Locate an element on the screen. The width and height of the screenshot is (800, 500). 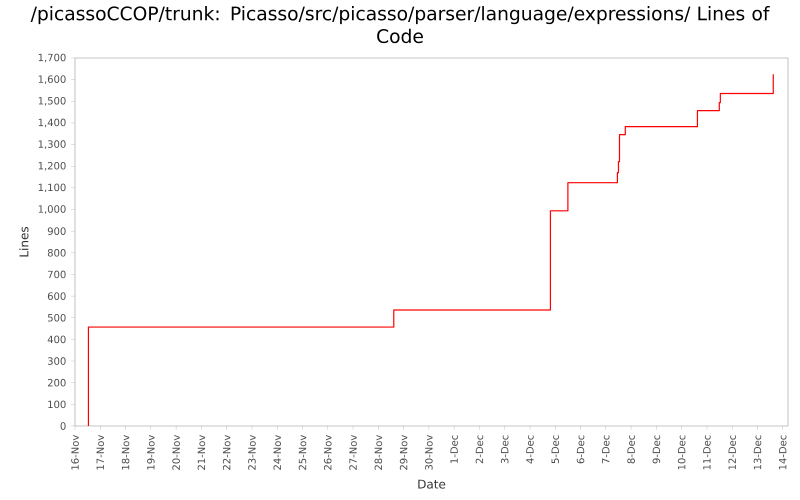
x-tick-label: 13-Dec is located at coordinates (758, 452).